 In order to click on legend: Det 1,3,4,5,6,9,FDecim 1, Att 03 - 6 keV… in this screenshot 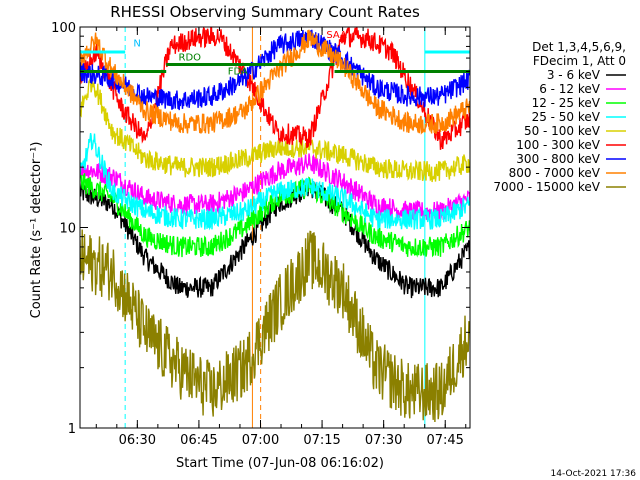, I will do `click(559, 117)`.